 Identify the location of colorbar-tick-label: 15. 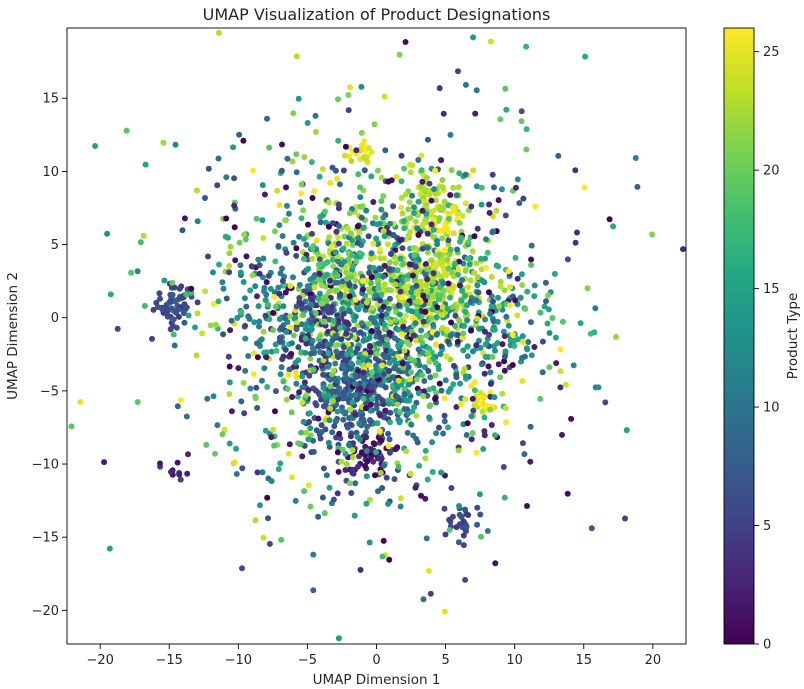
(771, 289).